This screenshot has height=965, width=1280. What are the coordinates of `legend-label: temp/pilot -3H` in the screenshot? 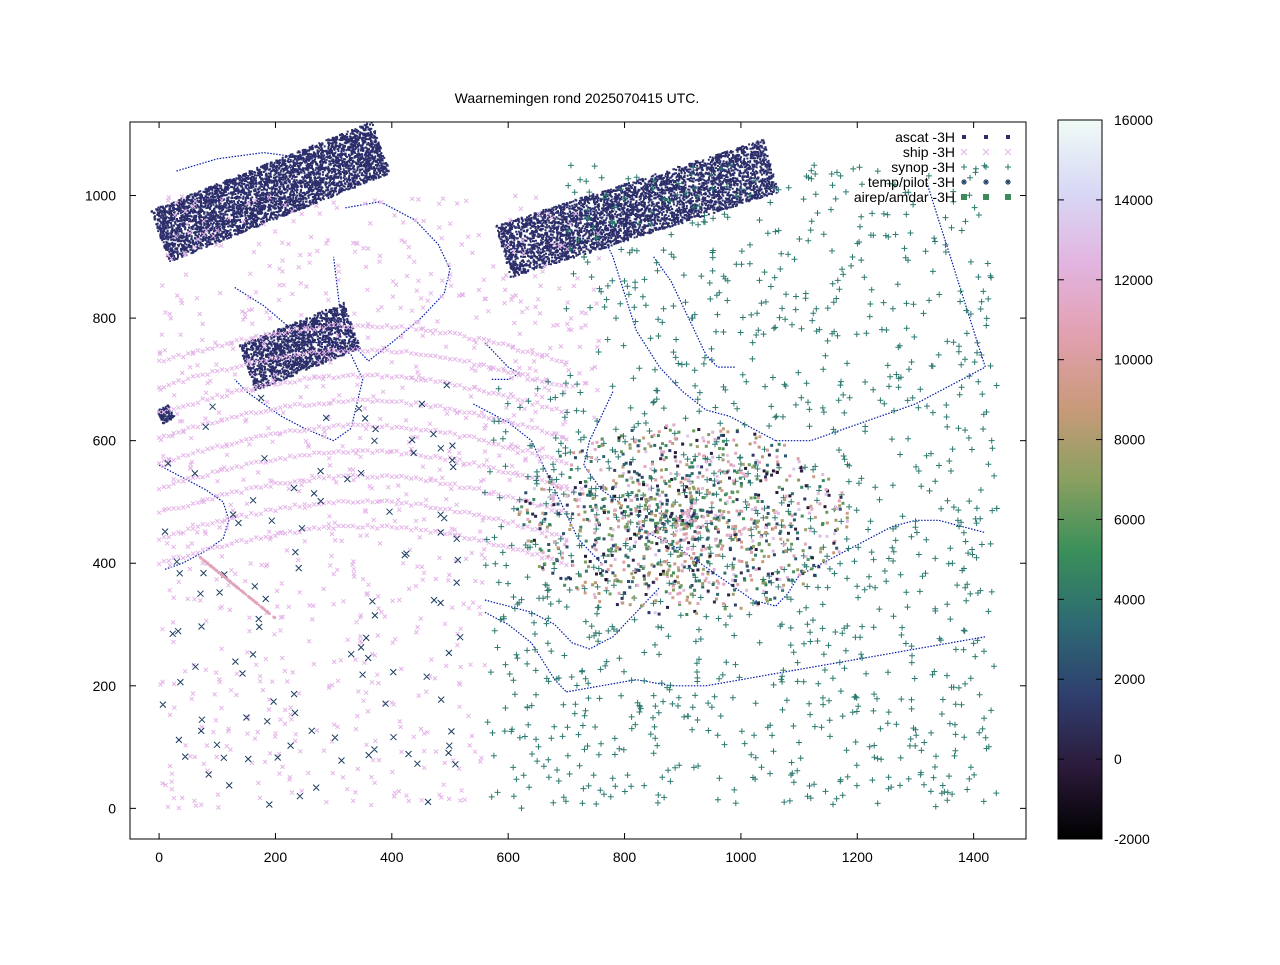 It's located at (911, 182).